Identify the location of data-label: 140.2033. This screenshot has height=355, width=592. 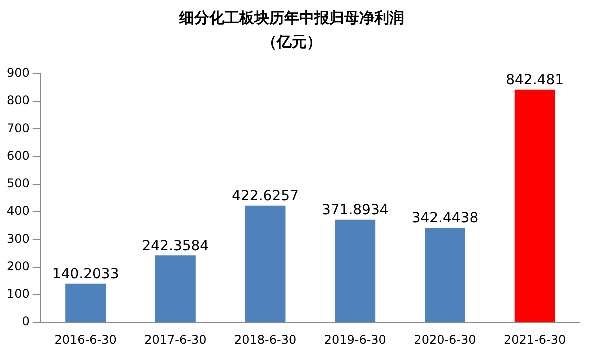
(86, 274).